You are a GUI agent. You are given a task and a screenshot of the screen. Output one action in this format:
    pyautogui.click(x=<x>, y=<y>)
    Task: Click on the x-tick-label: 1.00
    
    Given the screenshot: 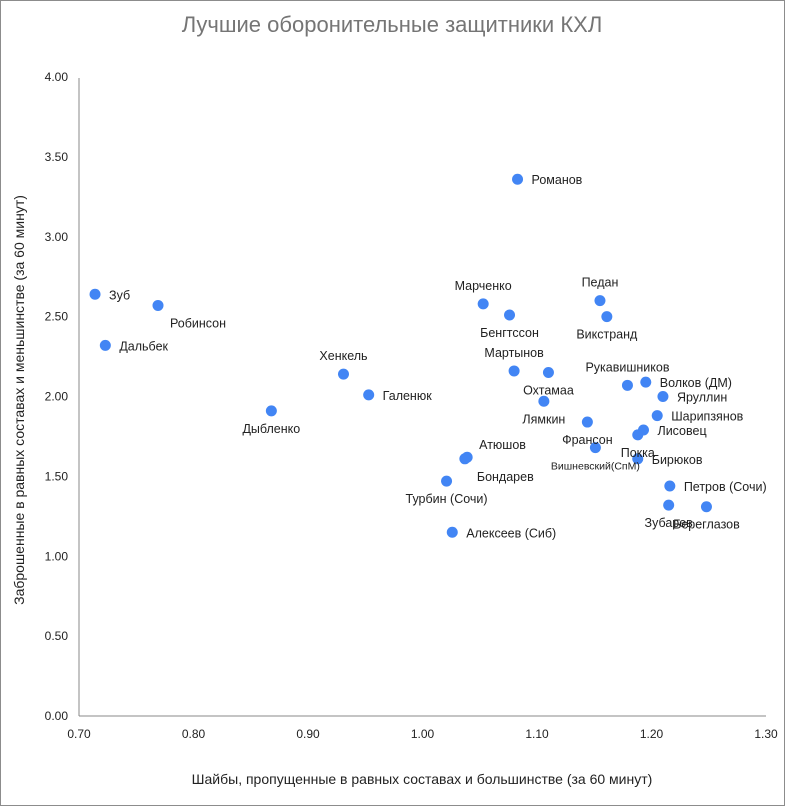 What is the action you would take?
    pyautogui.click(x=423, y=734)
    